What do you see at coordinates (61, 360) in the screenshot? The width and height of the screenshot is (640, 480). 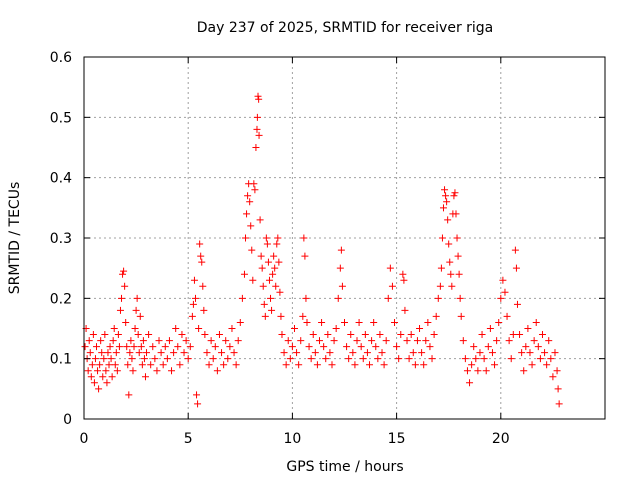 I see `y-tick-label: 0.1` at bounding box center [61, 360].